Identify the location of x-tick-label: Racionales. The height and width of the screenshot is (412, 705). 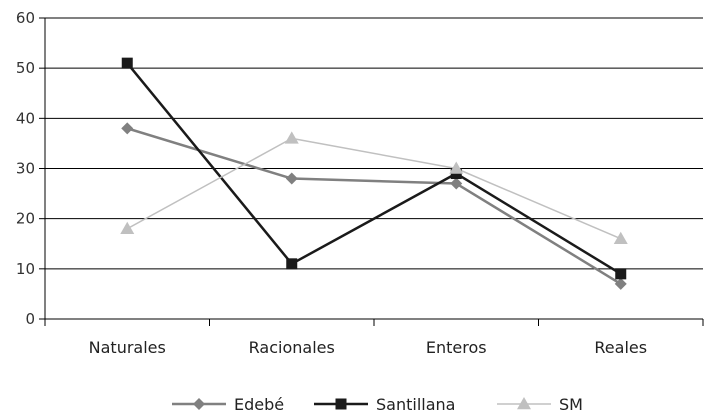
(292, 347).